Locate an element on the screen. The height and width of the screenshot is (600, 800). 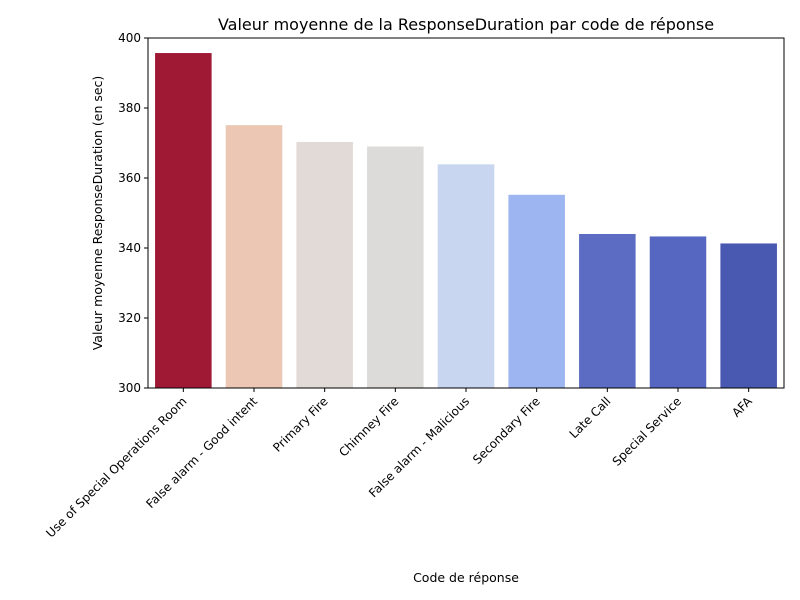
x-tick-label: Late Call is located at coordinates (590, 417).